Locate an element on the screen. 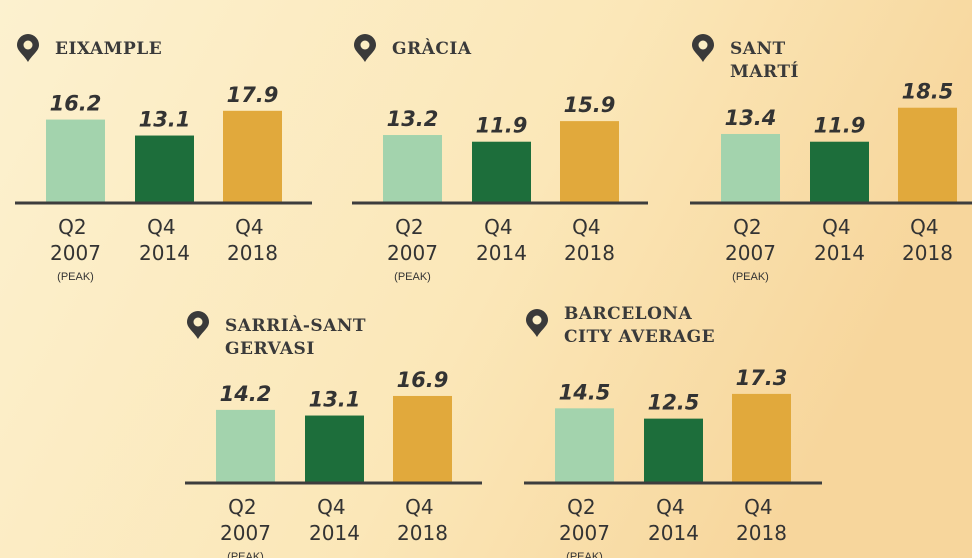 This screenshot has width=972, height=558. value-label: 15.9 is located at coordinates (590, 105).